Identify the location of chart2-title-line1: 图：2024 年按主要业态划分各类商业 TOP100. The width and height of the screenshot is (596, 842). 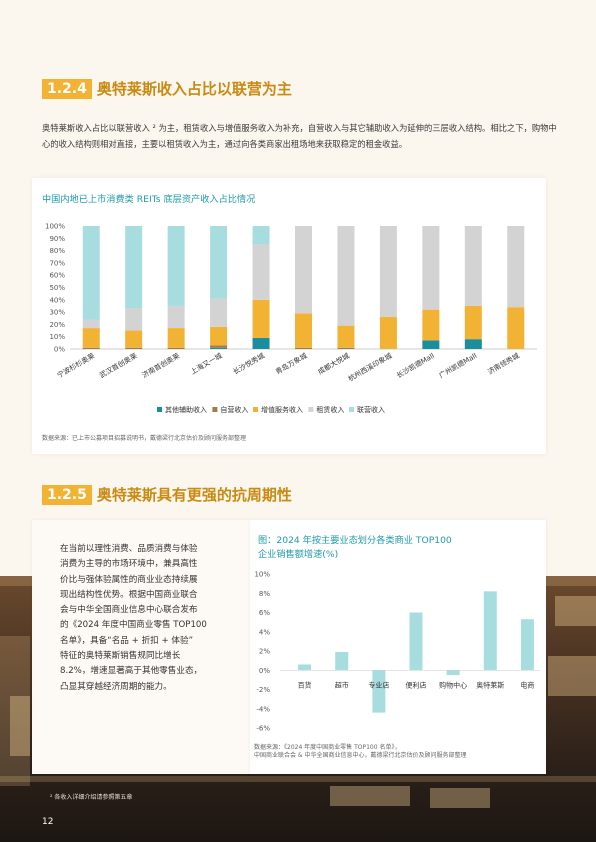
(355, 540).